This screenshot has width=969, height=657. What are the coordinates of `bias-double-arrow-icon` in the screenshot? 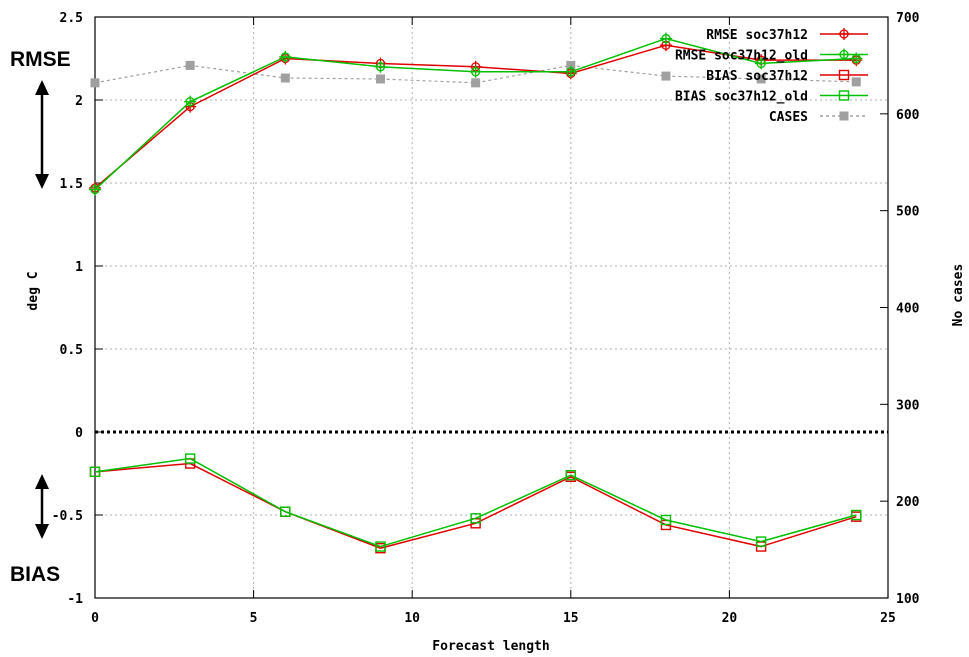 It's located at (42, 506).